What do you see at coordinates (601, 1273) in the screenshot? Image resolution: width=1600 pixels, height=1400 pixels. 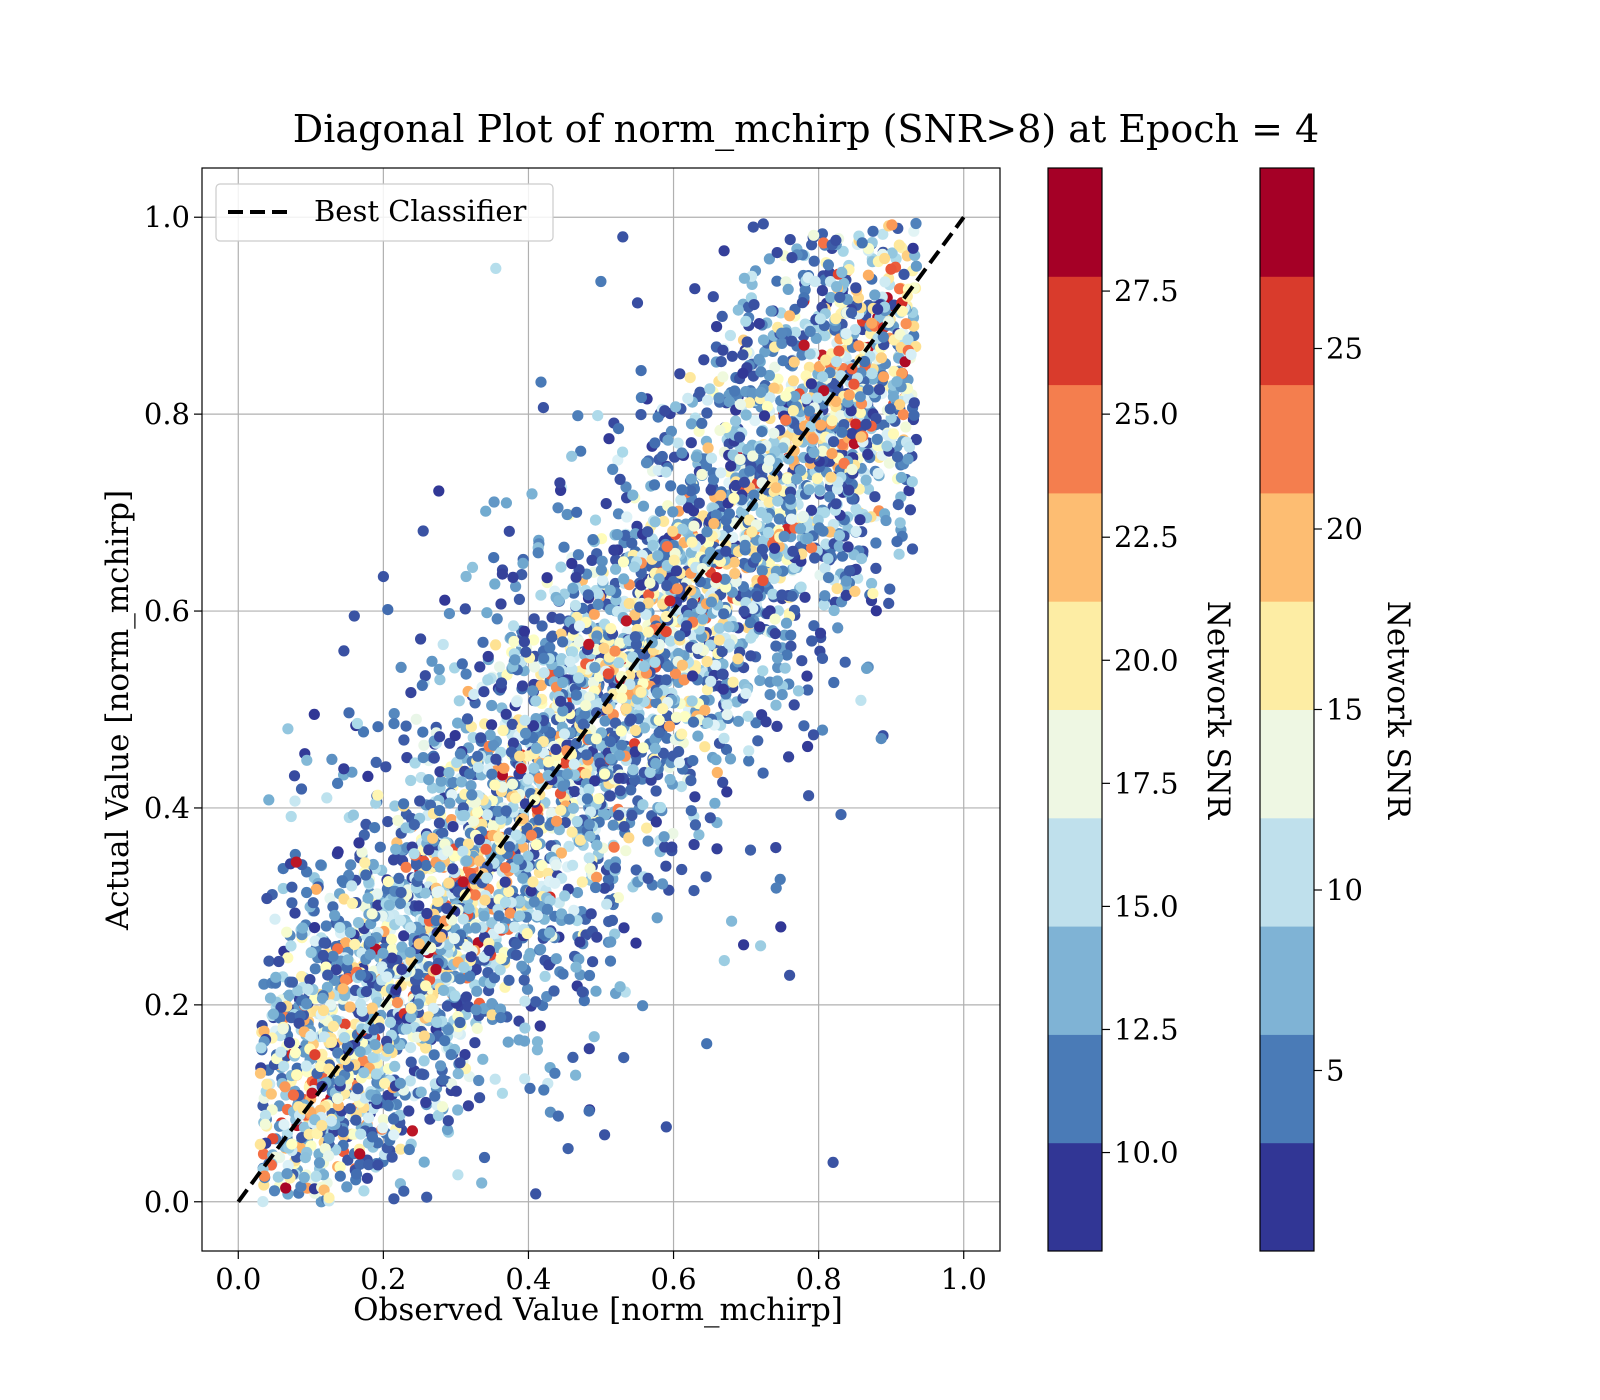 I see `x-axis-ticks: 0.0 0.2 0.4 0.6 0.8 1.0` at bounding box center [601, 1273].